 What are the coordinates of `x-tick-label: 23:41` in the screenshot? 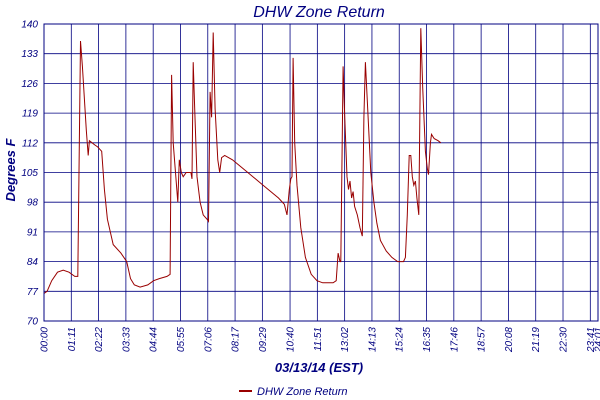 It's located at (591, 340).